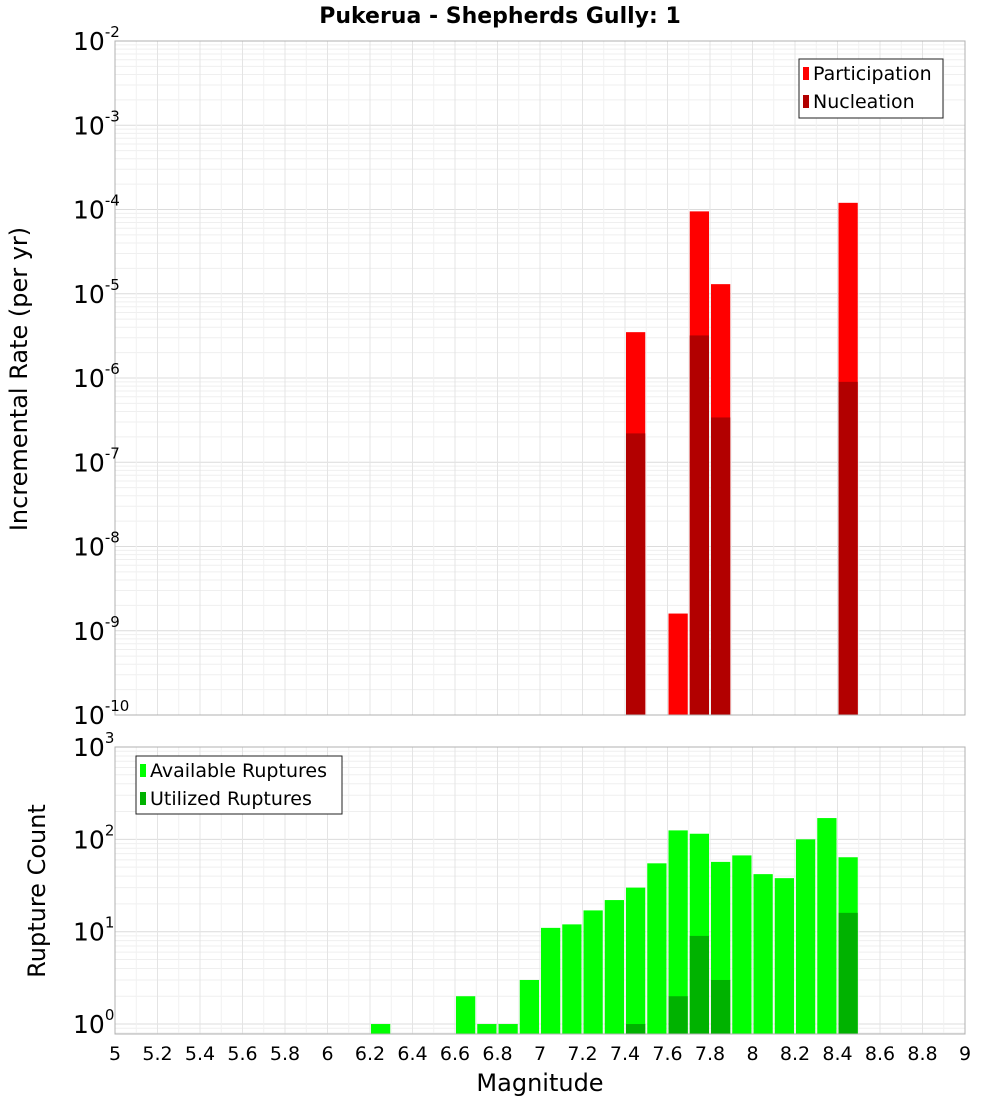  I want to click on legend-label: Nucleation, so click(864, 102).